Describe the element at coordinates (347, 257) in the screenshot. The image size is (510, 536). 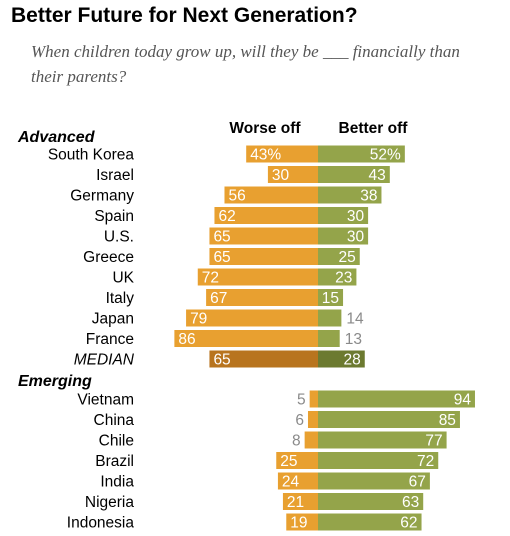
I see `better-value-label: 25` at that location.